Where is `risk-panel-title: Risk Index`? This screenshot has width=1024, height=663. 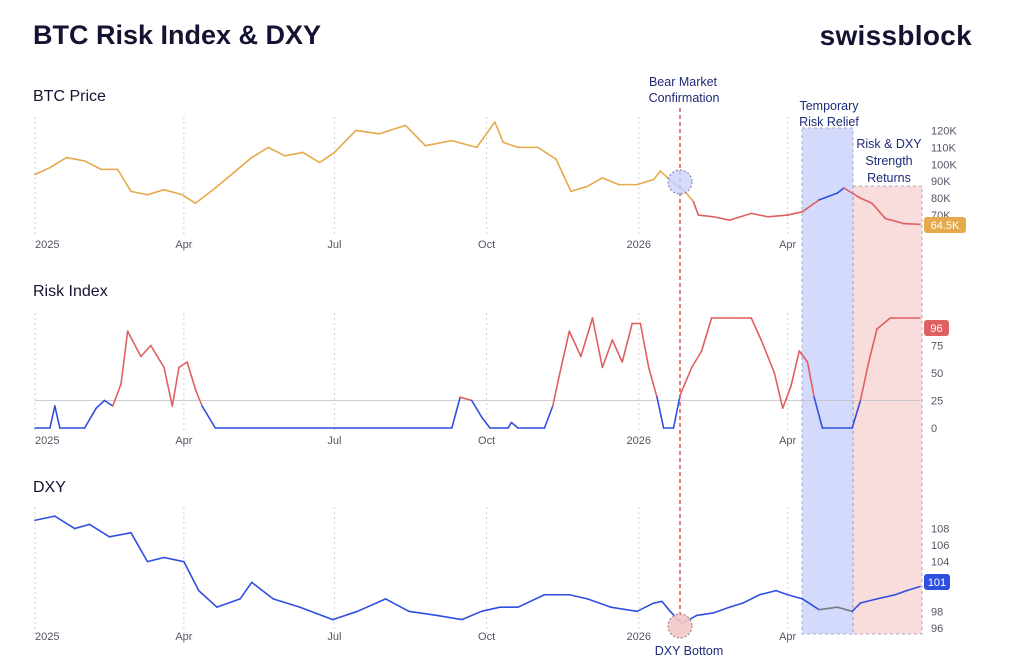 risk-panel-title: Risk Index is located at coordinates (70, 291).